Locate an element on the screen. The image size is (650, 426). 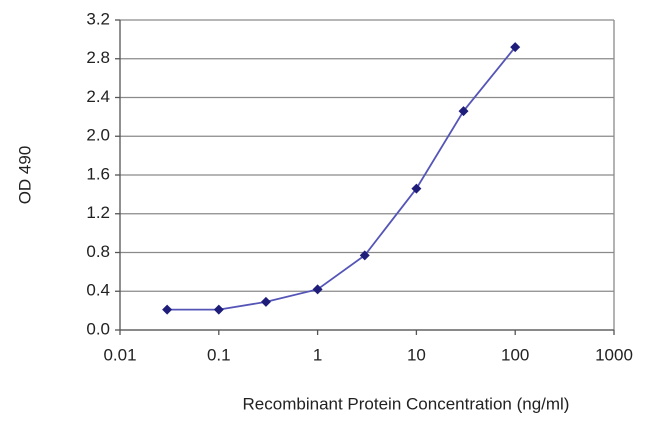
x-tick-label: 0.01 is located at coordinates (119, 354).